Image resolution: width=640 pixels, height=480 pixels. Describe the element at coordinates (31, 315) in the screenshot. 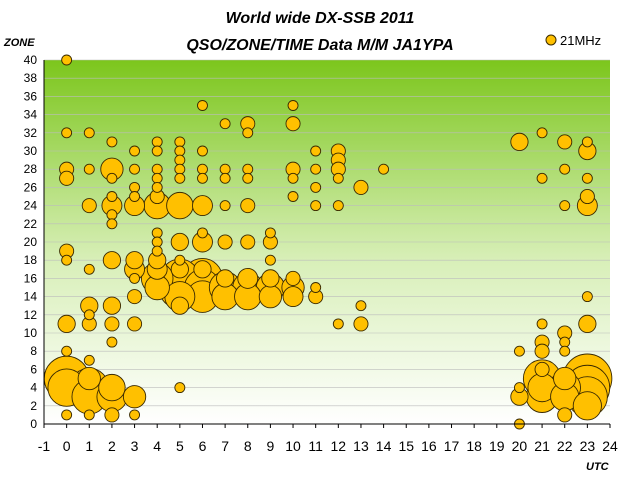

I see `y-tick-label: 12` at that location.